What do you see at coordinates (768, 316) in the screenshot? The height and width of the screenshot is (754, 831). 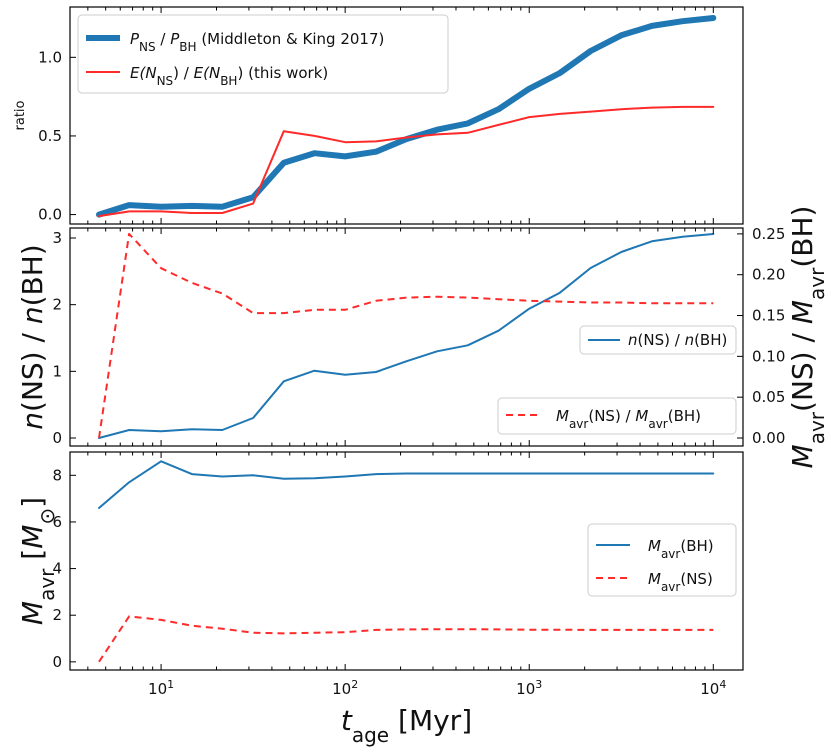 I see `y-tick-label-right: 0.15` at bounding box center [768, 316].